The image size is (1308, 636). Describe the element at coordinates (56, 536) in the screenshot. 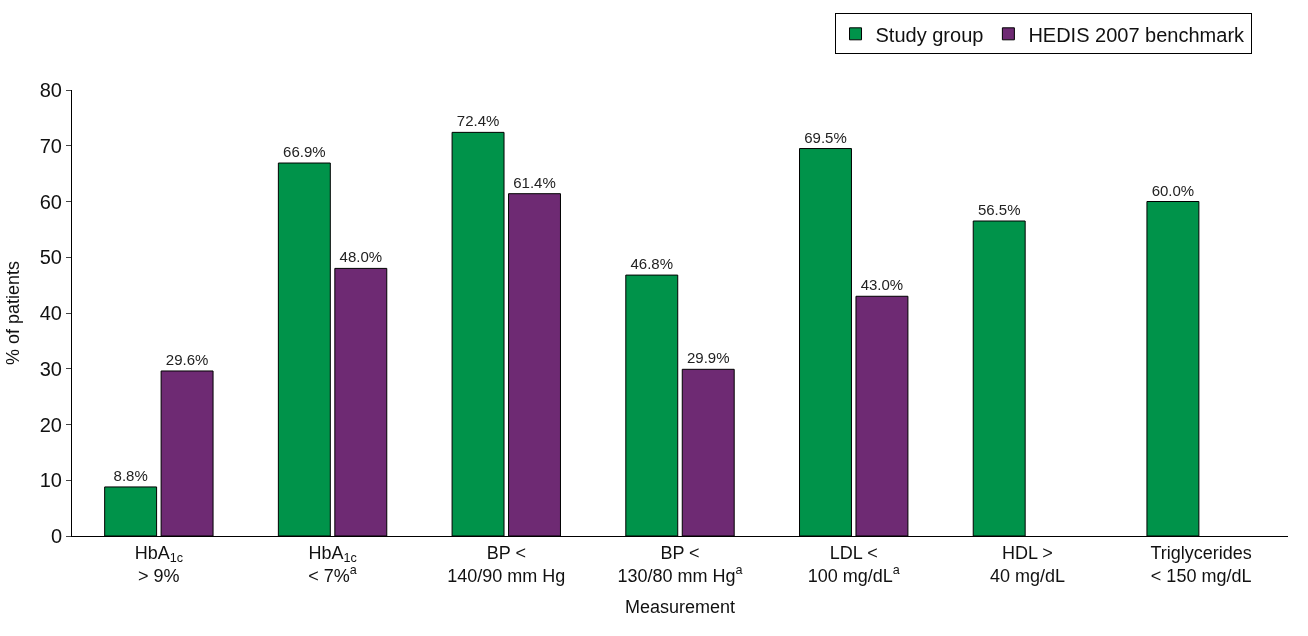

I see `y-tick-label: 0` at that location.